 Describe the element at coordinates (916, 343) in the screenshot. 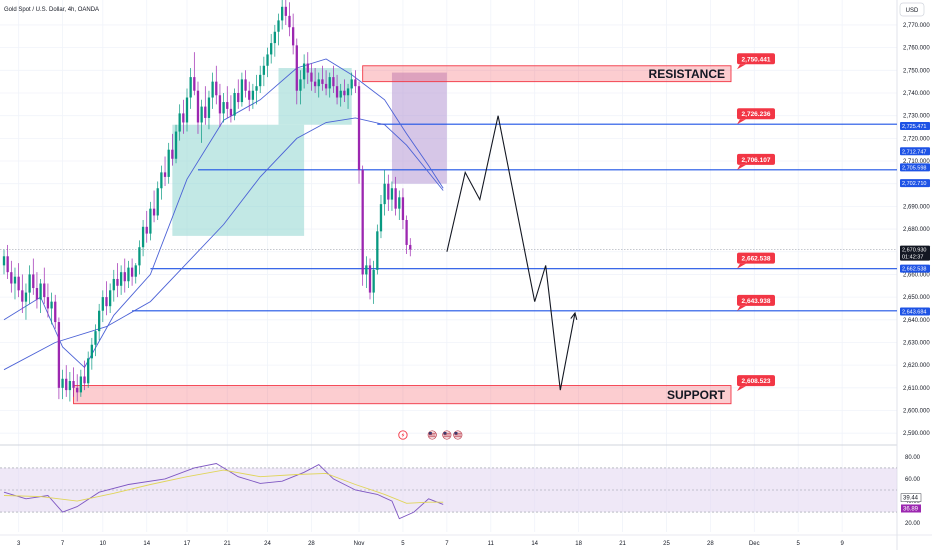

I see `price-tick-label: 2,630.000` at that location.